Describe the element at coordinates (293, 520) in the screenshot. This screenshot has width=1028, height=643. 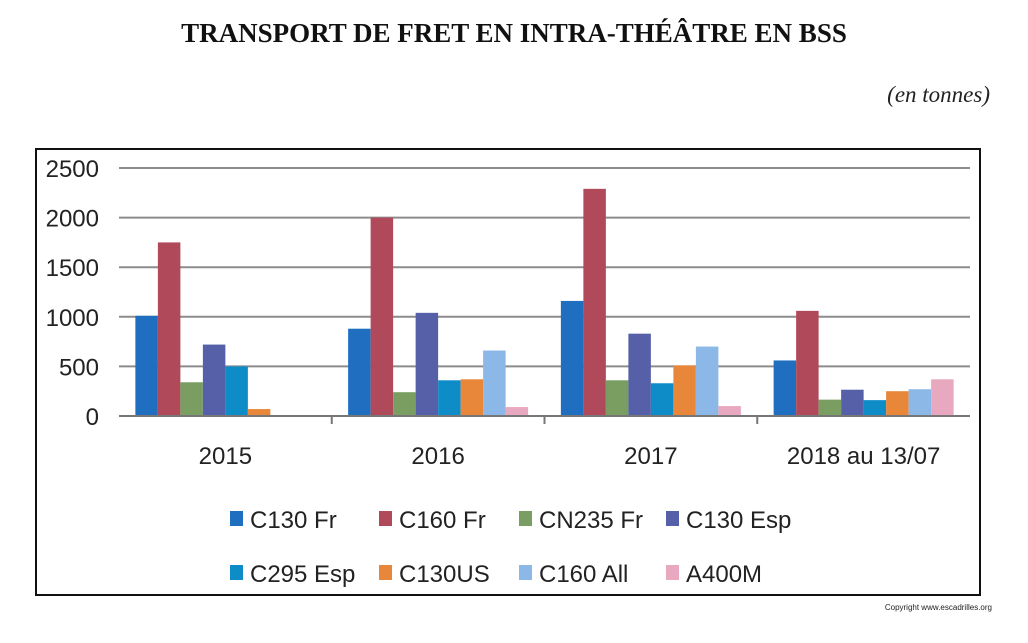
I see `legend-label: C130 Fr` at that location.